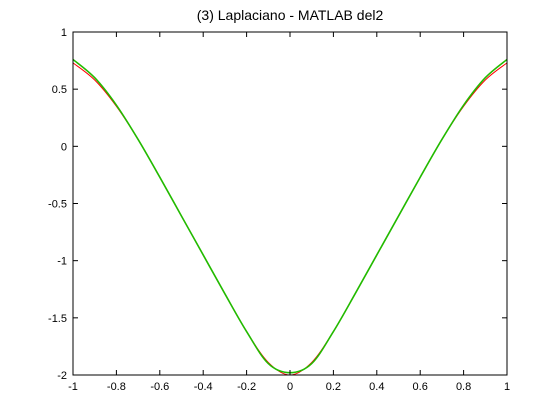 The image size is (560, 420). Describe the element at coordinates (57, 205) in the screenshot. I see `y-tick-label: -0.5` at that location.